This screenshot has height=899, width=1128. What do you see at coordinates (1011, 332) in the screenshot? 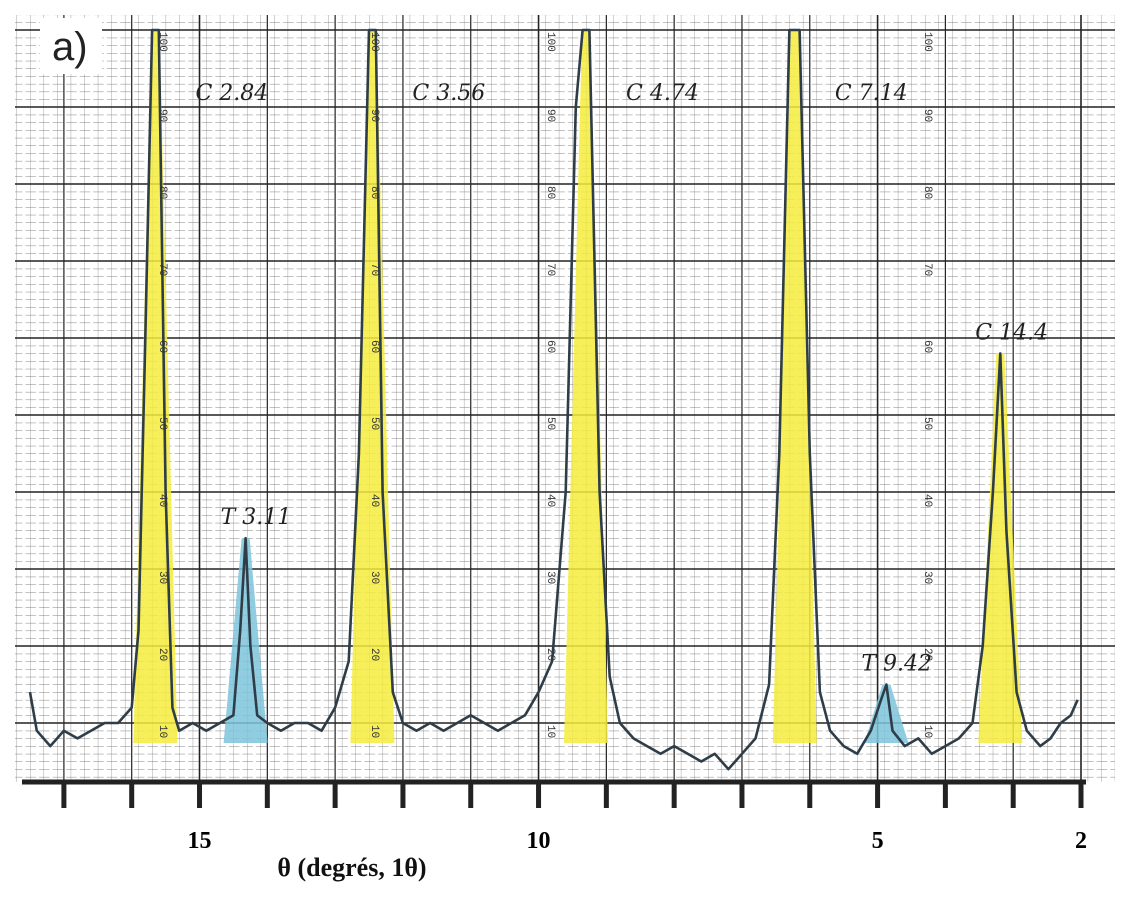
I see `peak-label: C 14.4` at bounding box center [1011, 332].